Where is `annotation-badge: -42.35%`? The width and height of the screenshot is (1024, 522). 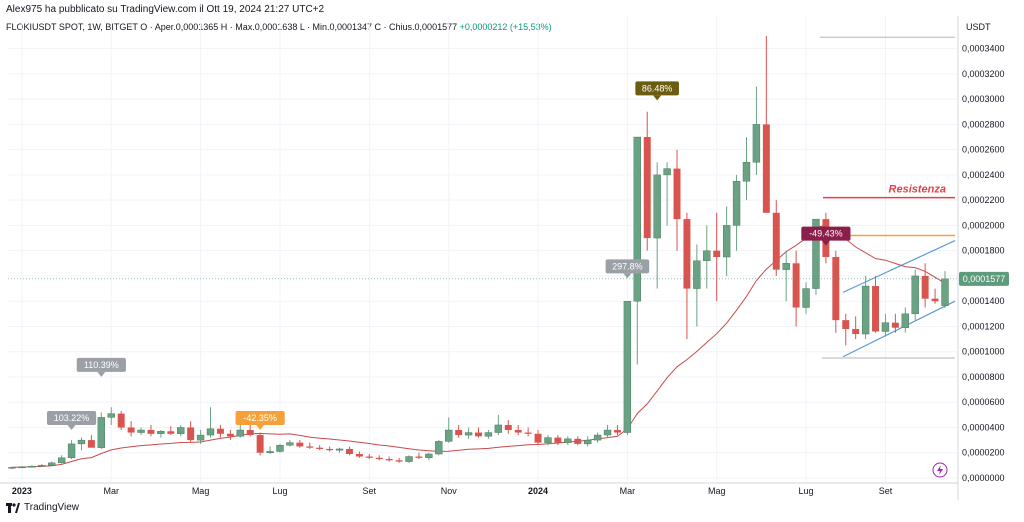
annotation-badge: -42.35% is located at coordinates (260, 420).